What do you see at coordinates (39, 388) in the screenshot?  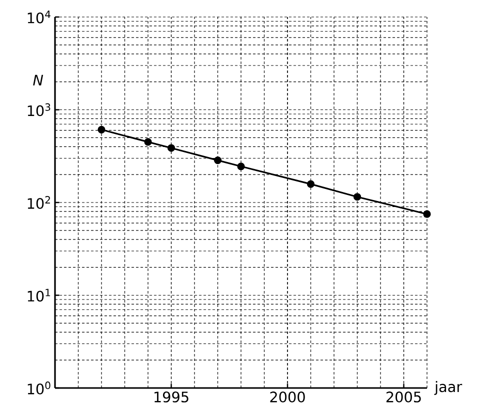 I see `y-tick-label: 10$^{0}$` at bounding box center [39, 388].